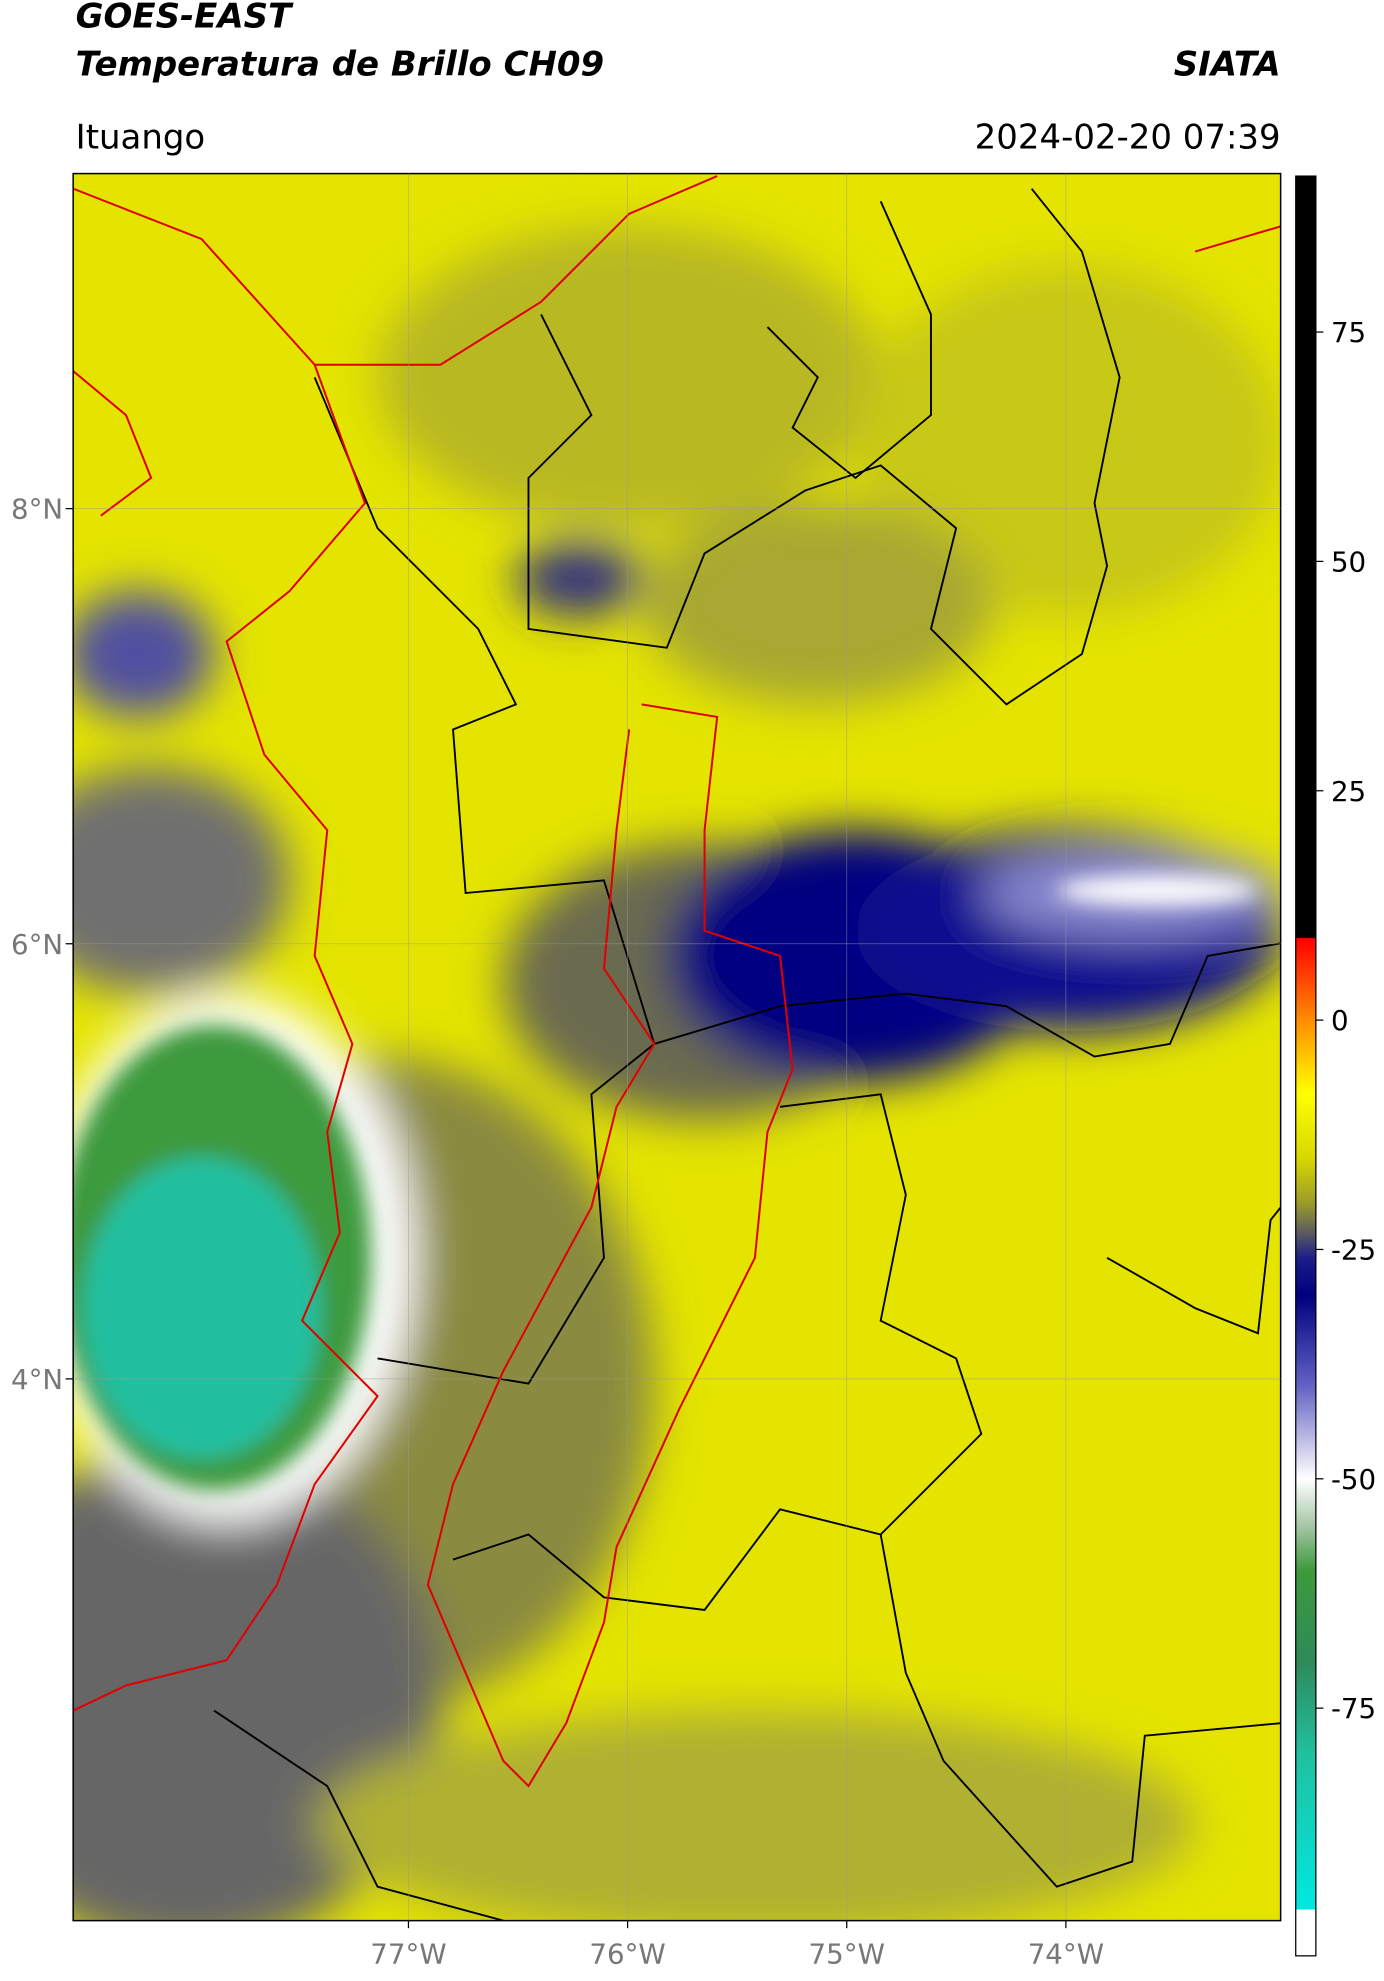  I want to click on subtitle: Temperatura de Brillo CH09, so click(340, 64).